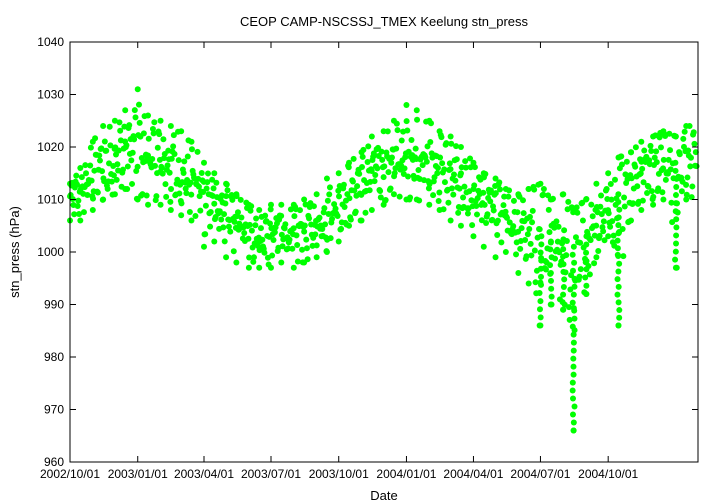 The height and width of the screenshot is (504, 720). I want to click on x-tick-label: 2004/01/01, so click(406, 474).